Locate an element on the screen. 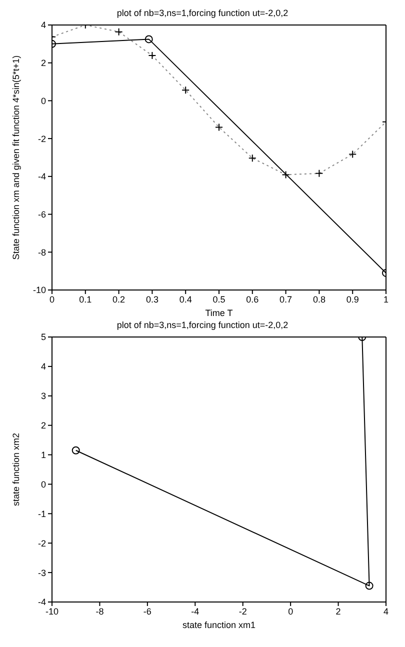 The image size is (405, 647). x-tick-label: 0.5 is located at coordinates (219, 299).